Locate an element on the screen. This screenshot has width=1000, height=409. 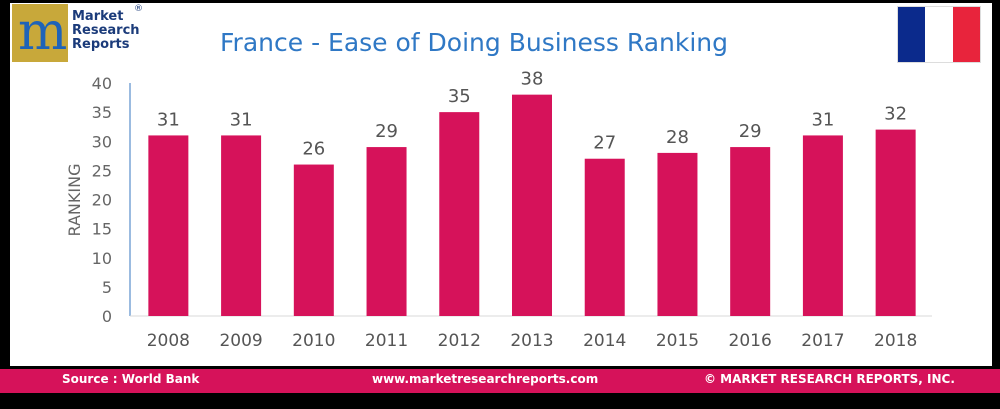
footer-url: www.marketresearchreports.com is located at coordinates (485, 379).